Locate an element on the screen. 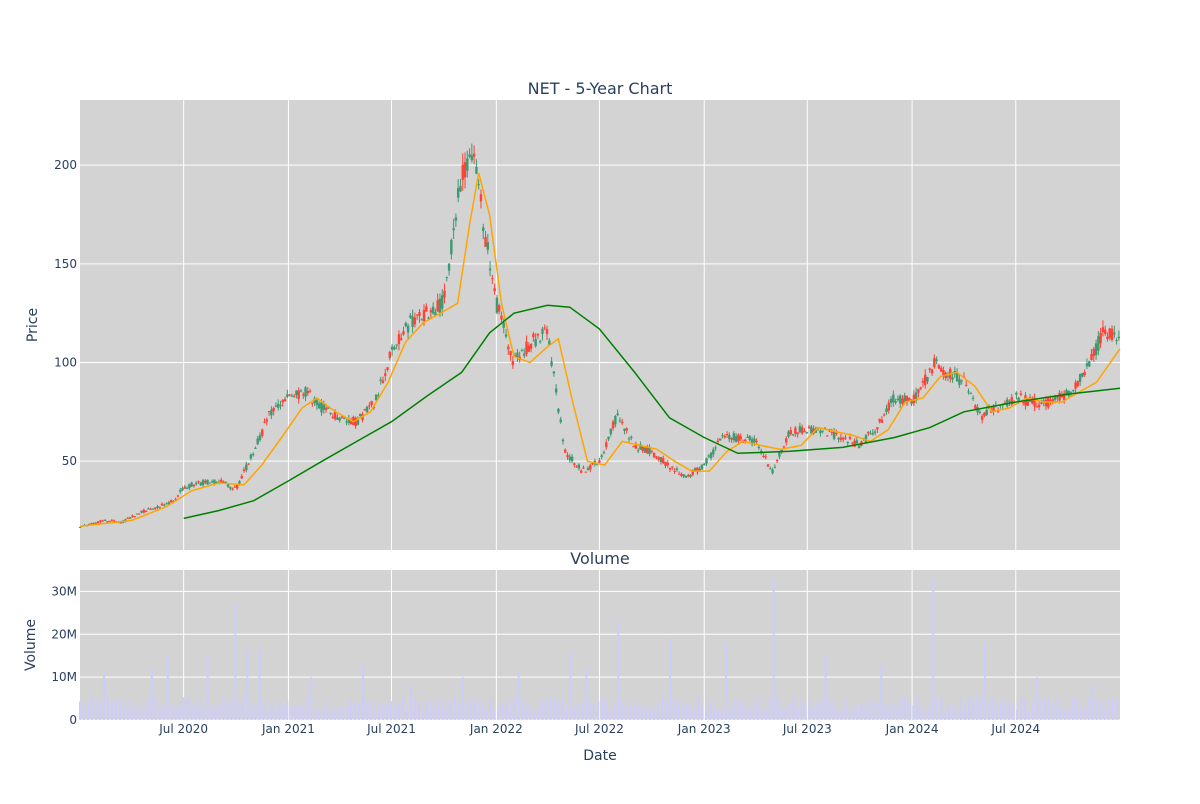 Image resolution: width=1200 pixels, height=804 pixels. price-y-tick-label: 100 is located at coordinates (65, 363).